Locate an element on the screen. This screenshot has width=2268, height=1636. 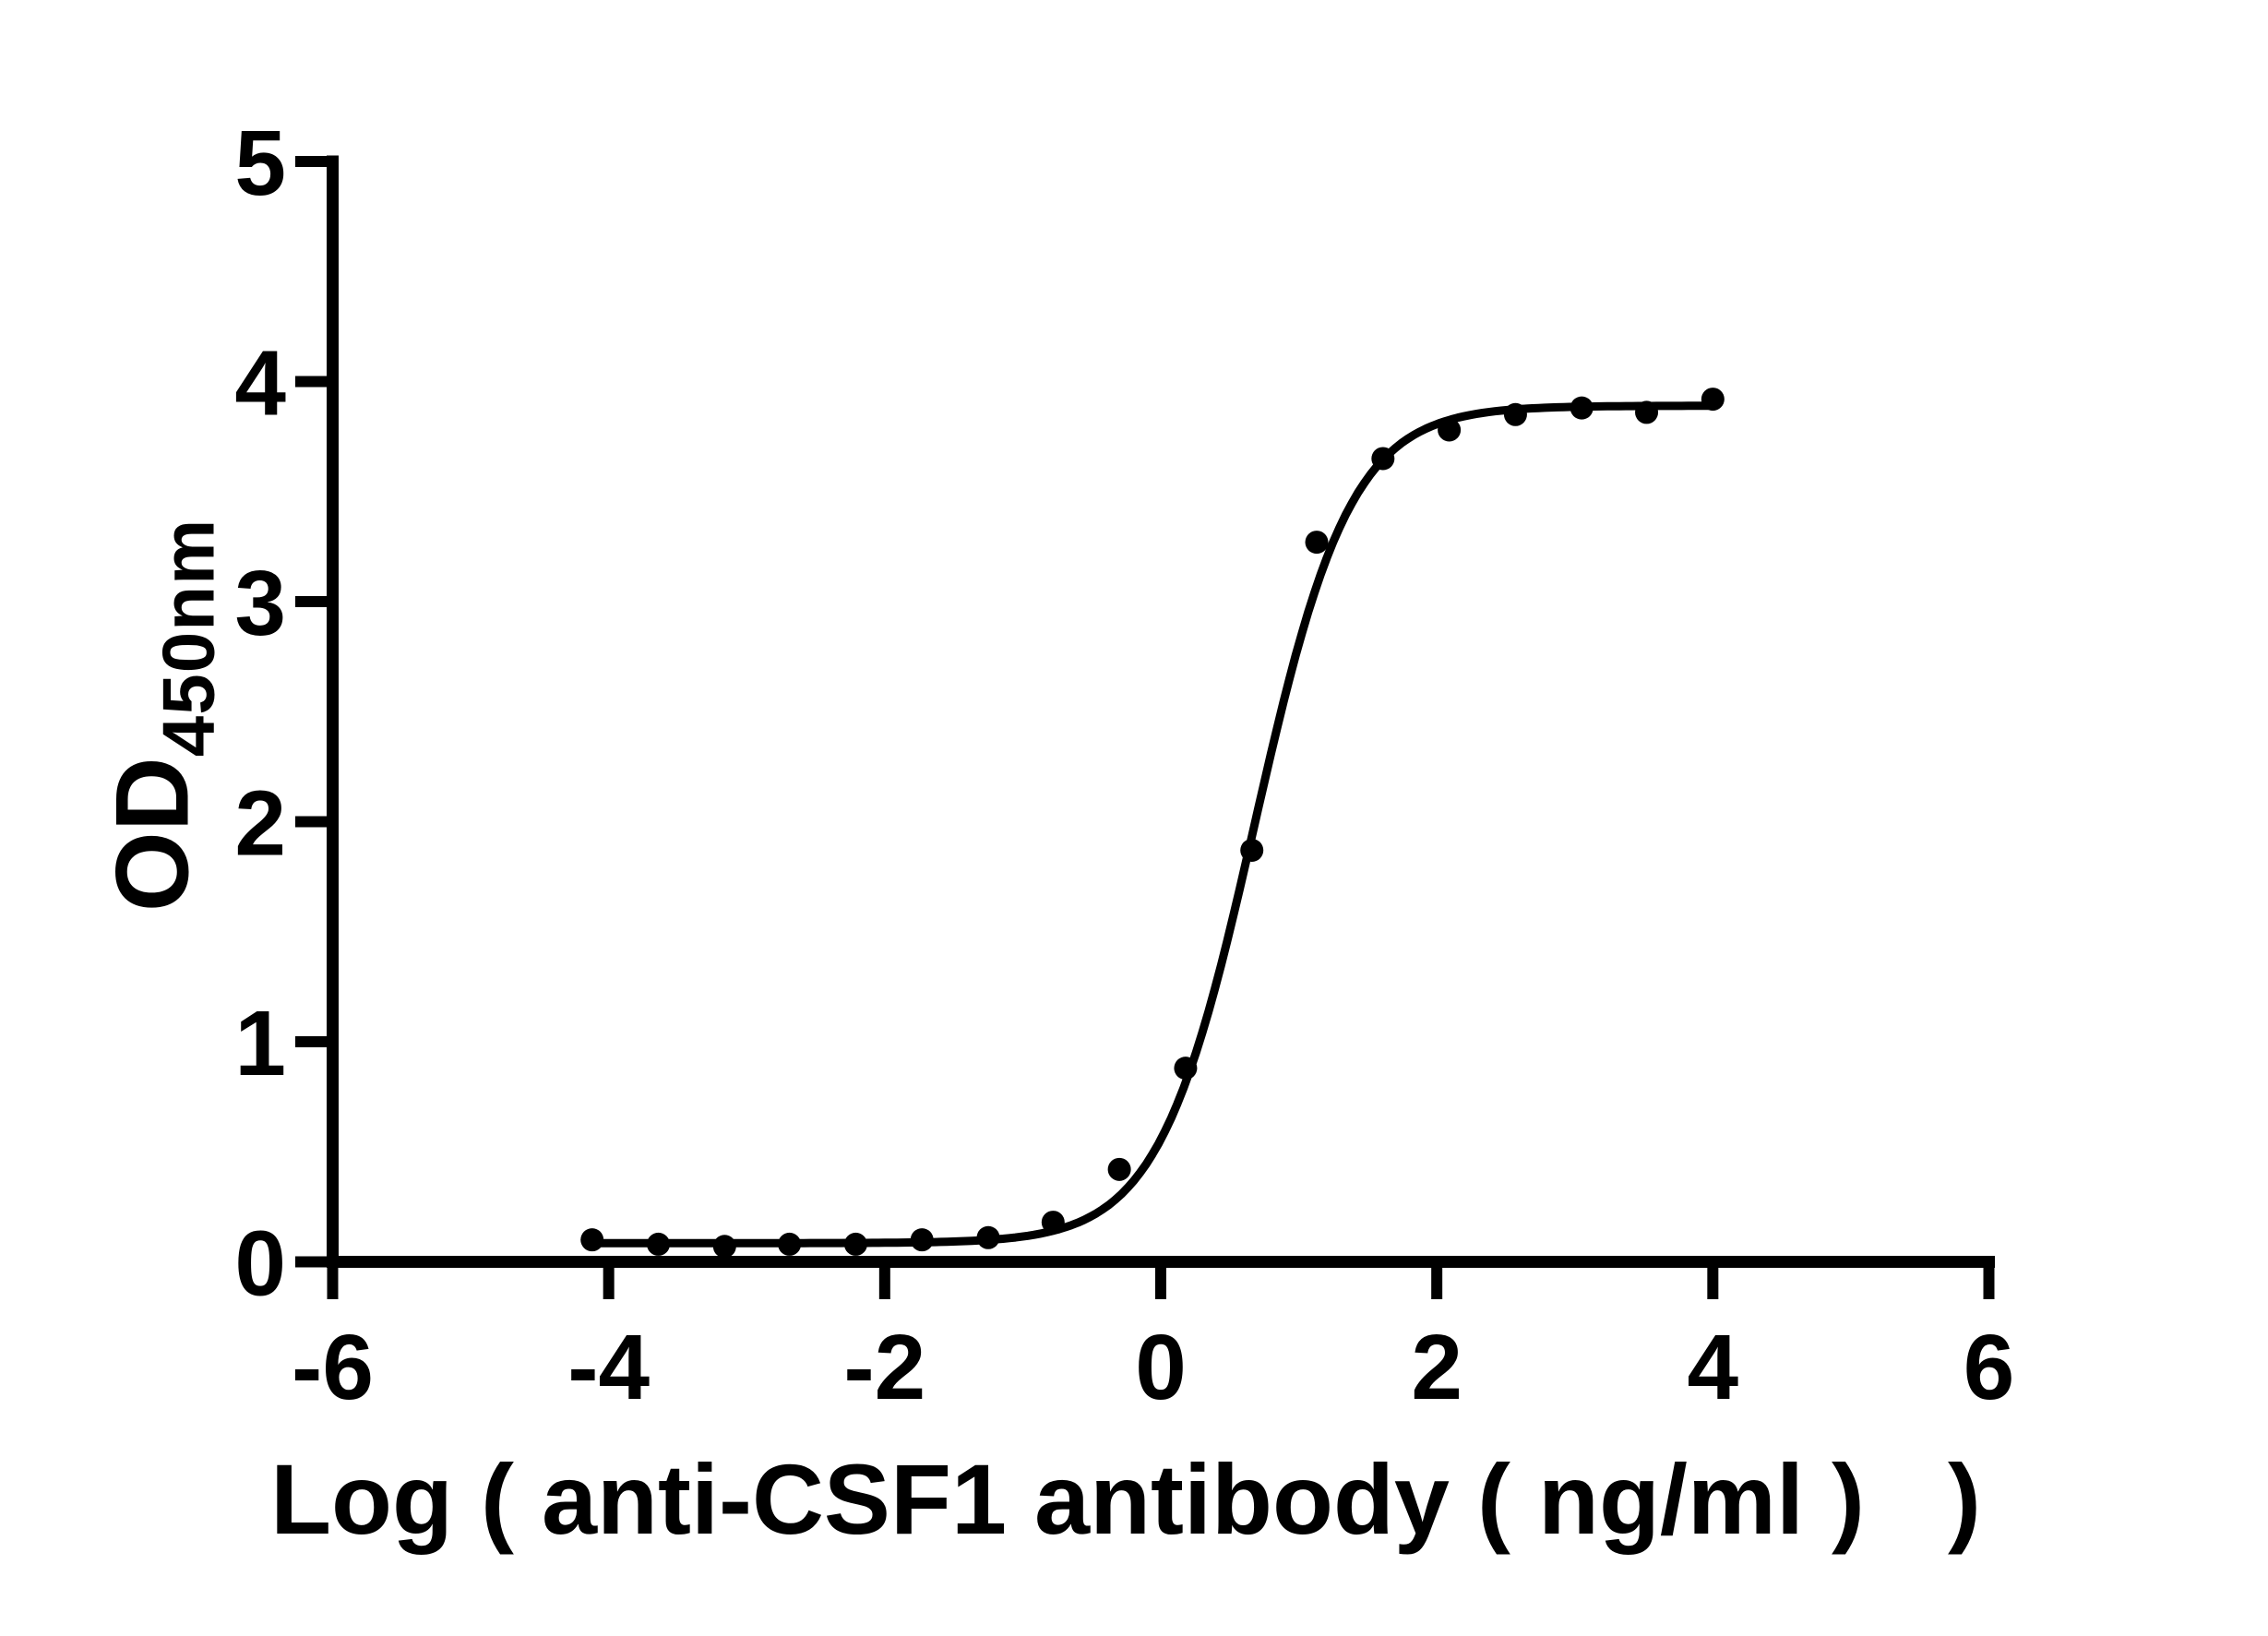
x-tick-label: 4 is located at coordinates (1714, 1367).